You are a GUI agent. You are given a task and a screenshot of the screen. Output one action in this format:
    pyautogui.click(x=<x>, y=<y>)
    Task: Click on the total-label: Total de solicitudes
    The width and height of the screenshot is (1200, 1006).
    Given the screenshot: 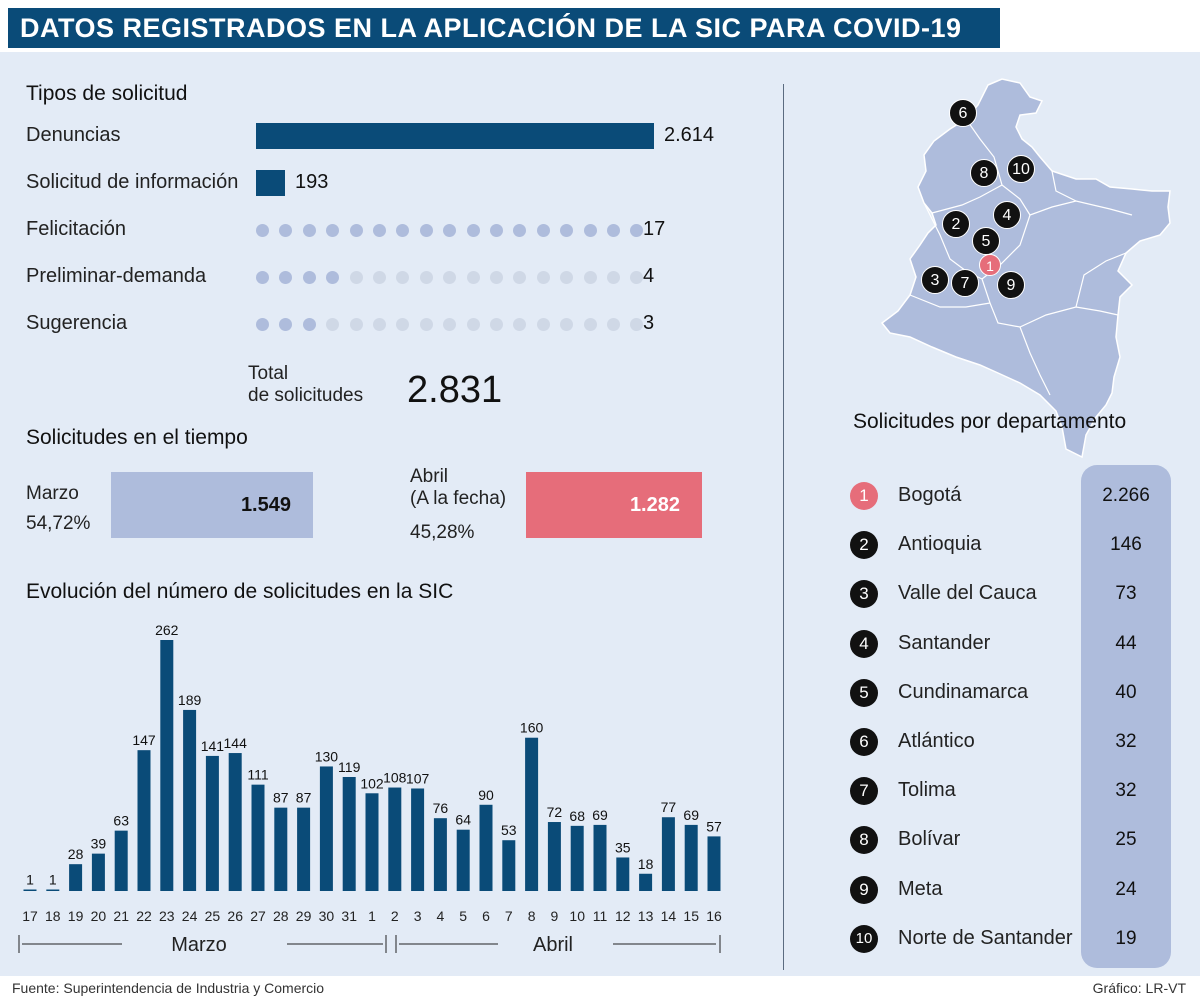 What is the action you would take?
    pyautogui.click(x=305, y=385)
    